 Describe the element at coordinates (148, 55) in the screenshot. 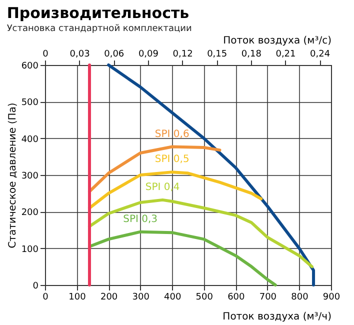

I see `x2-tick-label: 0,09` at that location.